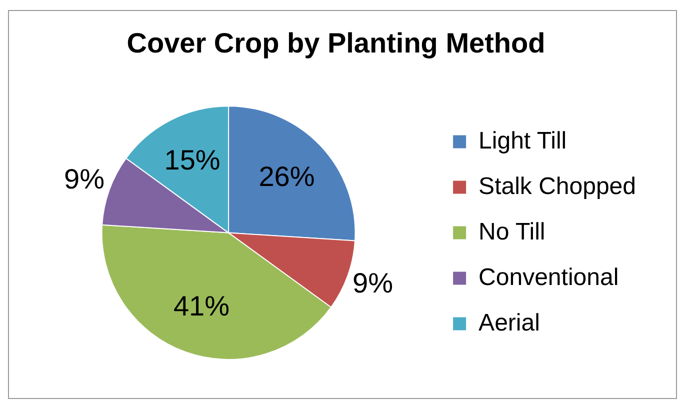 This screenshot has width=683, height=402. I want to click on legend-label: No Till, so click(512, 232).